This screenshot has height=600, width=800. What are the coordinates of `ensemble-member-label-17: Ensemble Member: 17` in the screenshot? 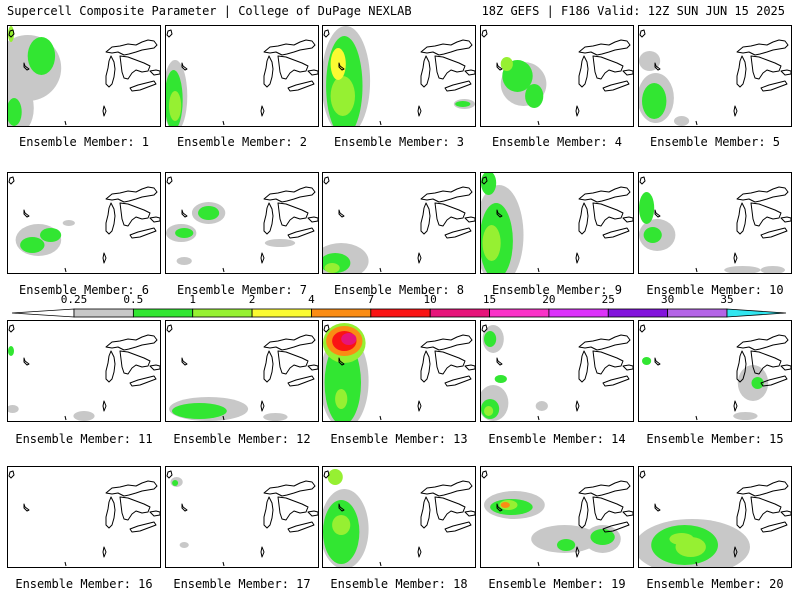 It's located at (242, 584).